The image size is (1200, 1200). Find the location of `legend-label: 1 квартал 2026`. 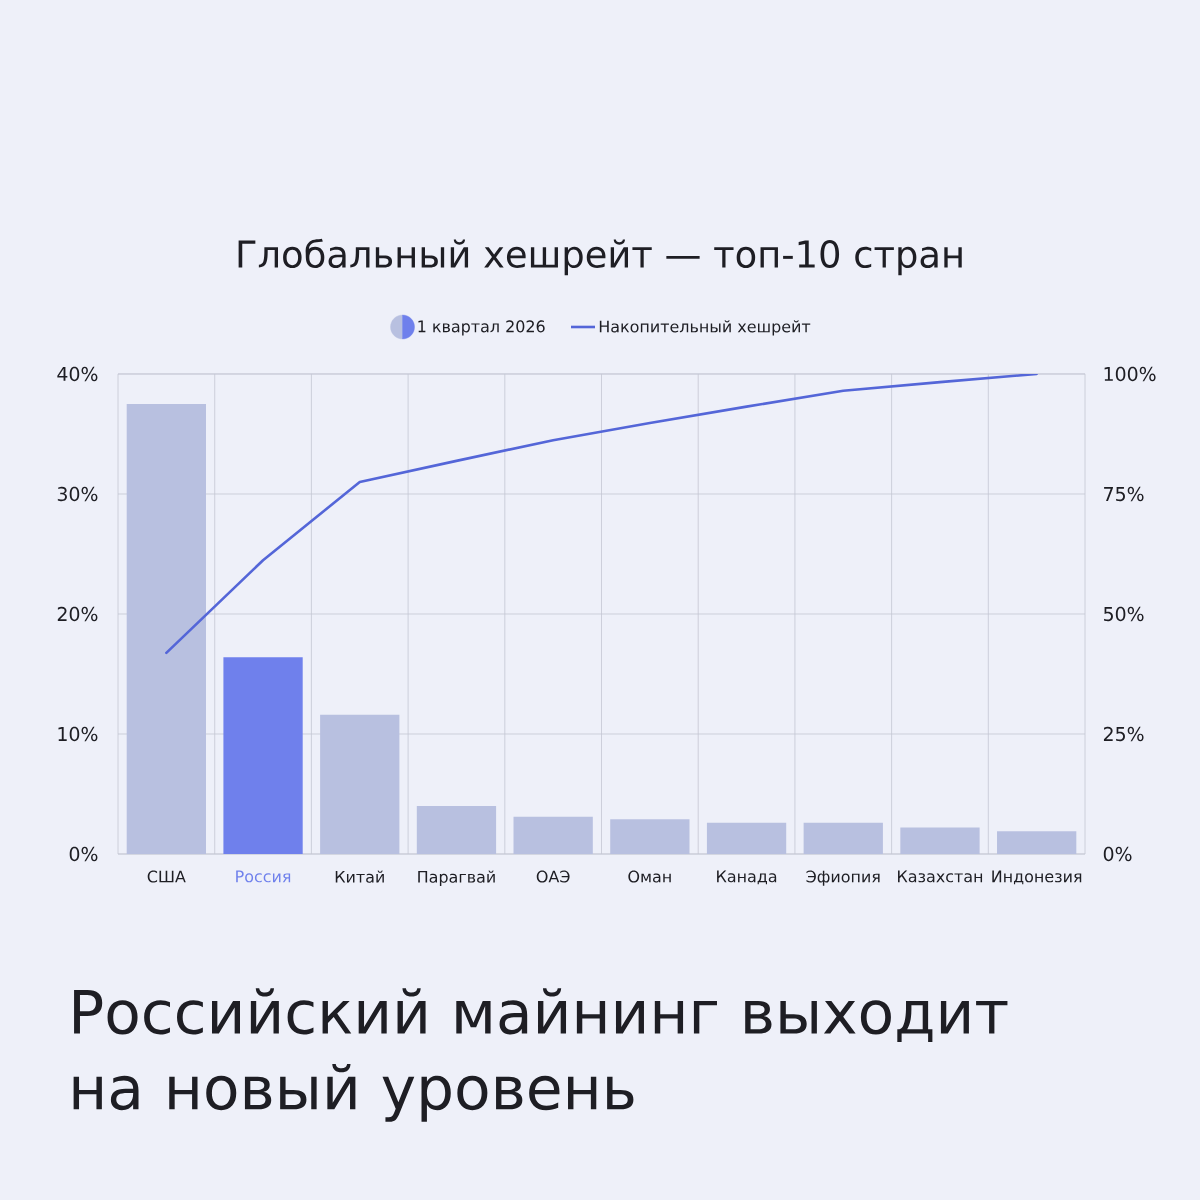

legend-label: 1 квартал 2026 is located at coordinates (481, 328).